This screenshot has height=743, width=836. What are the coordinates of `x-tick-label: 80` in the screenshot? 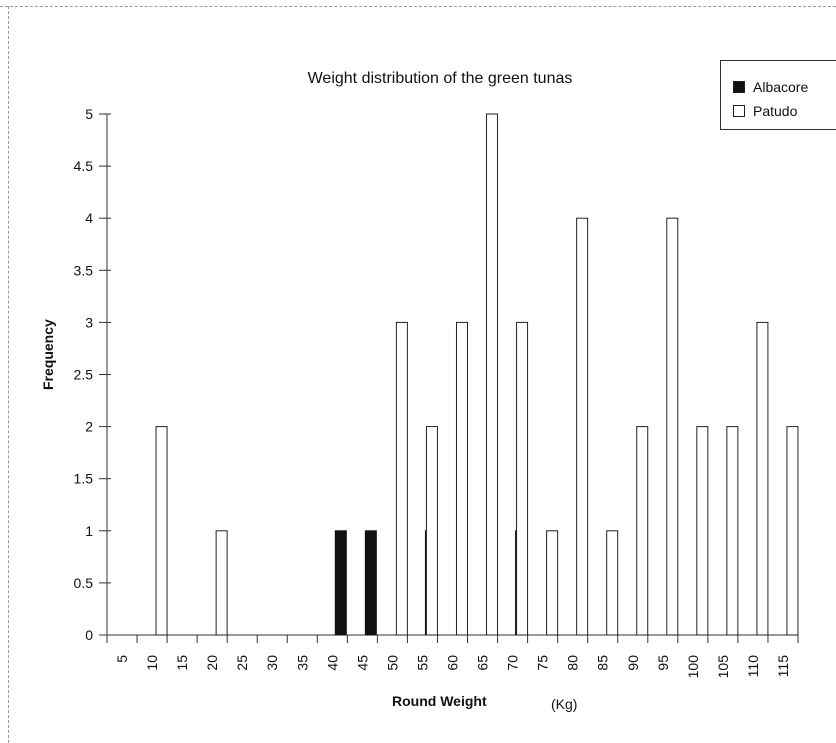 It's located at (573, 663).